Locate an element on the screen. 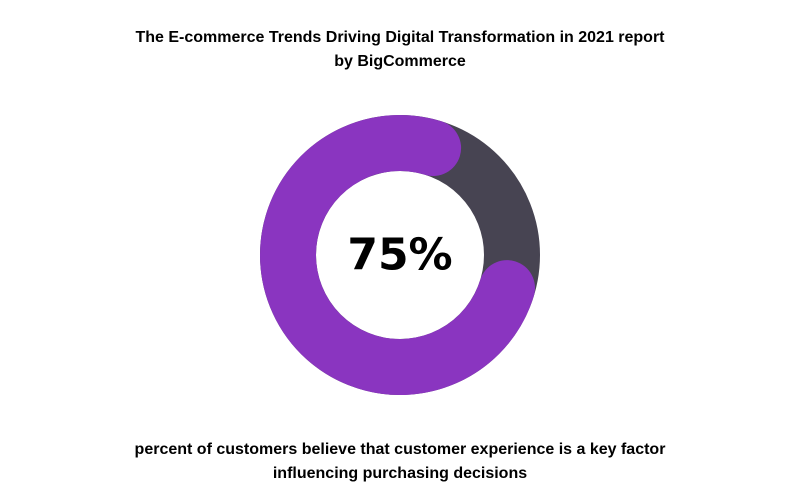  donut-center-value: 75% is located at coordinates (399, 255).